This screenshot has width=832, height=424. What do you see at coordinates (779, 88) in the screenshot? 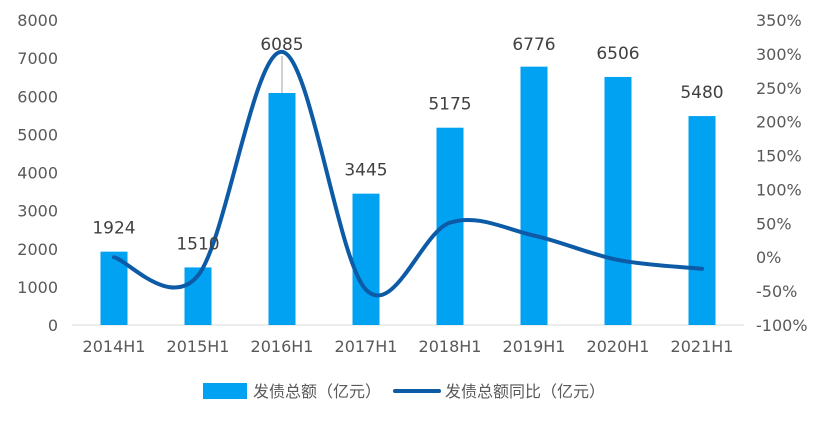
I see `right-tick-label: 250%` at bounding box center [779, 88].